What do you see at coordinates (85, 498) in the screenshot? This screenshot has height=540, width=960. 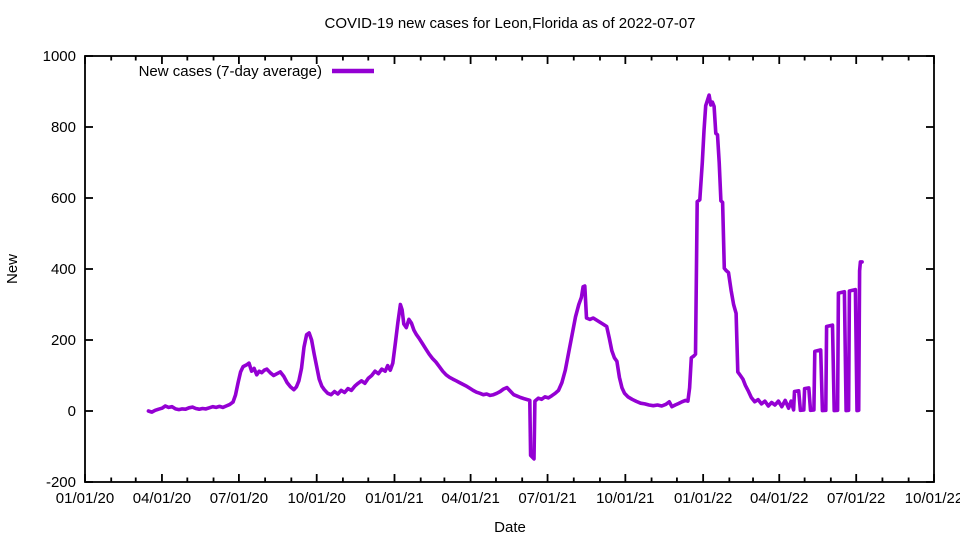 I see `x-tick-label: 01/01/20` at bounding box center [85, 498].